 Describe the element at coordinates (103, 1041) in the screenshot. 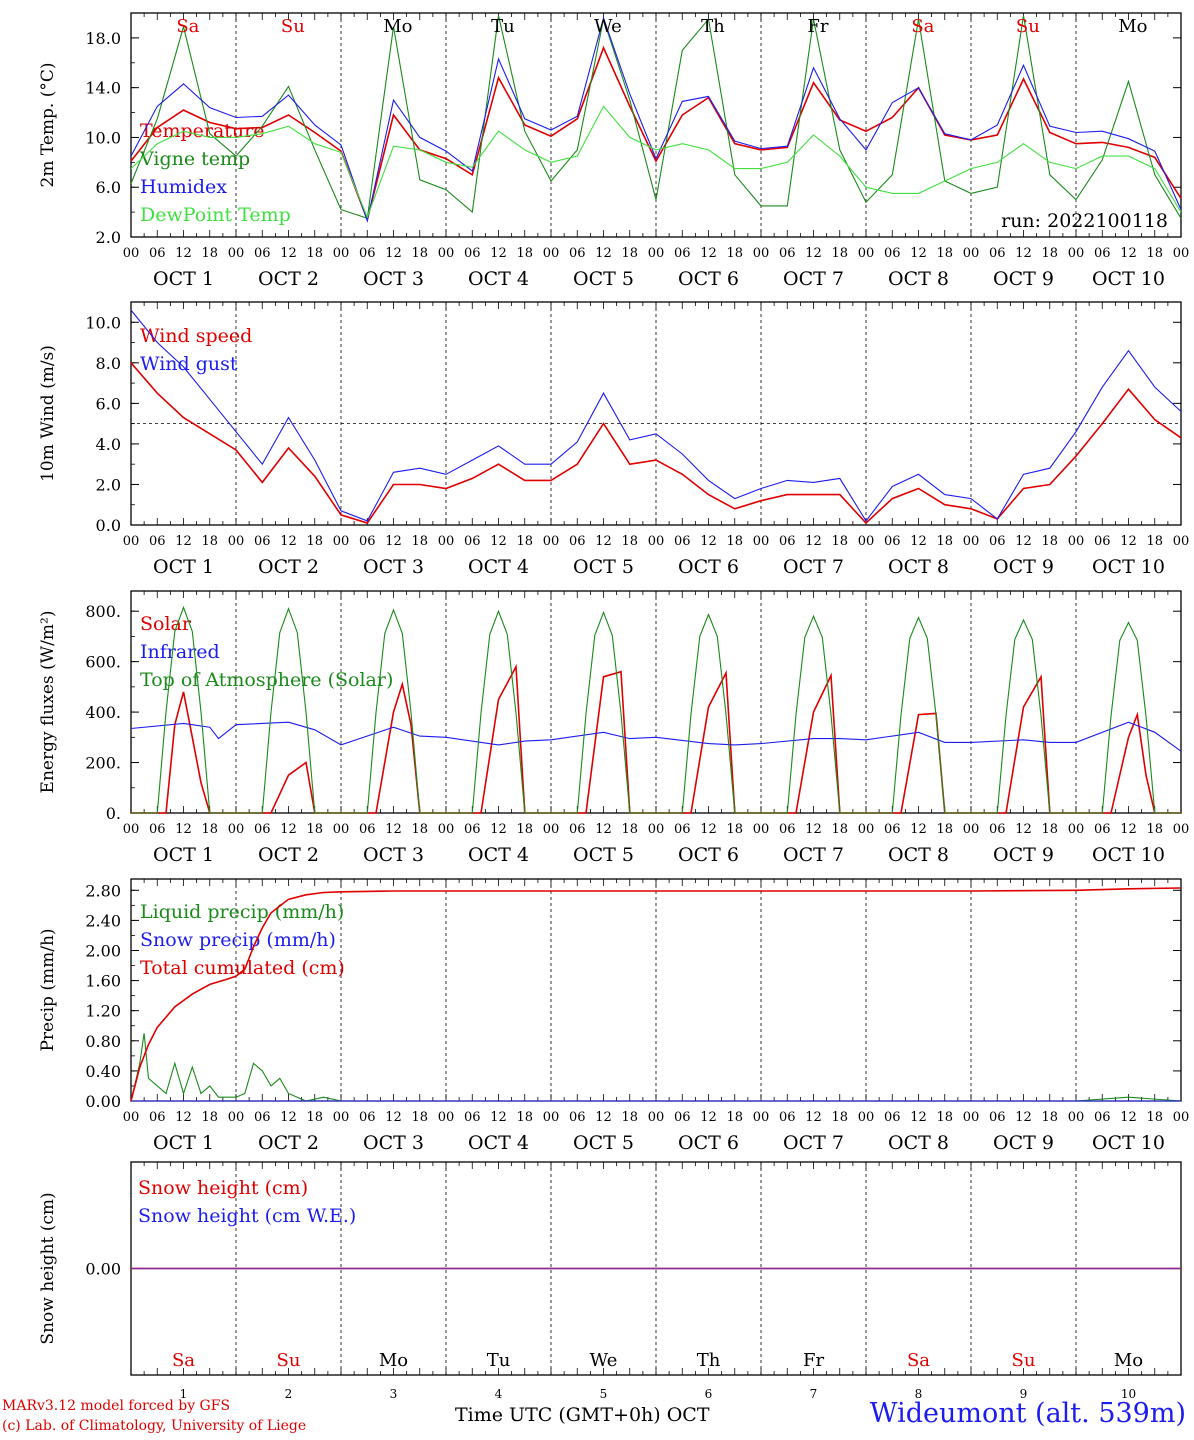

I see `y-tick-label: 0.80` at that location.